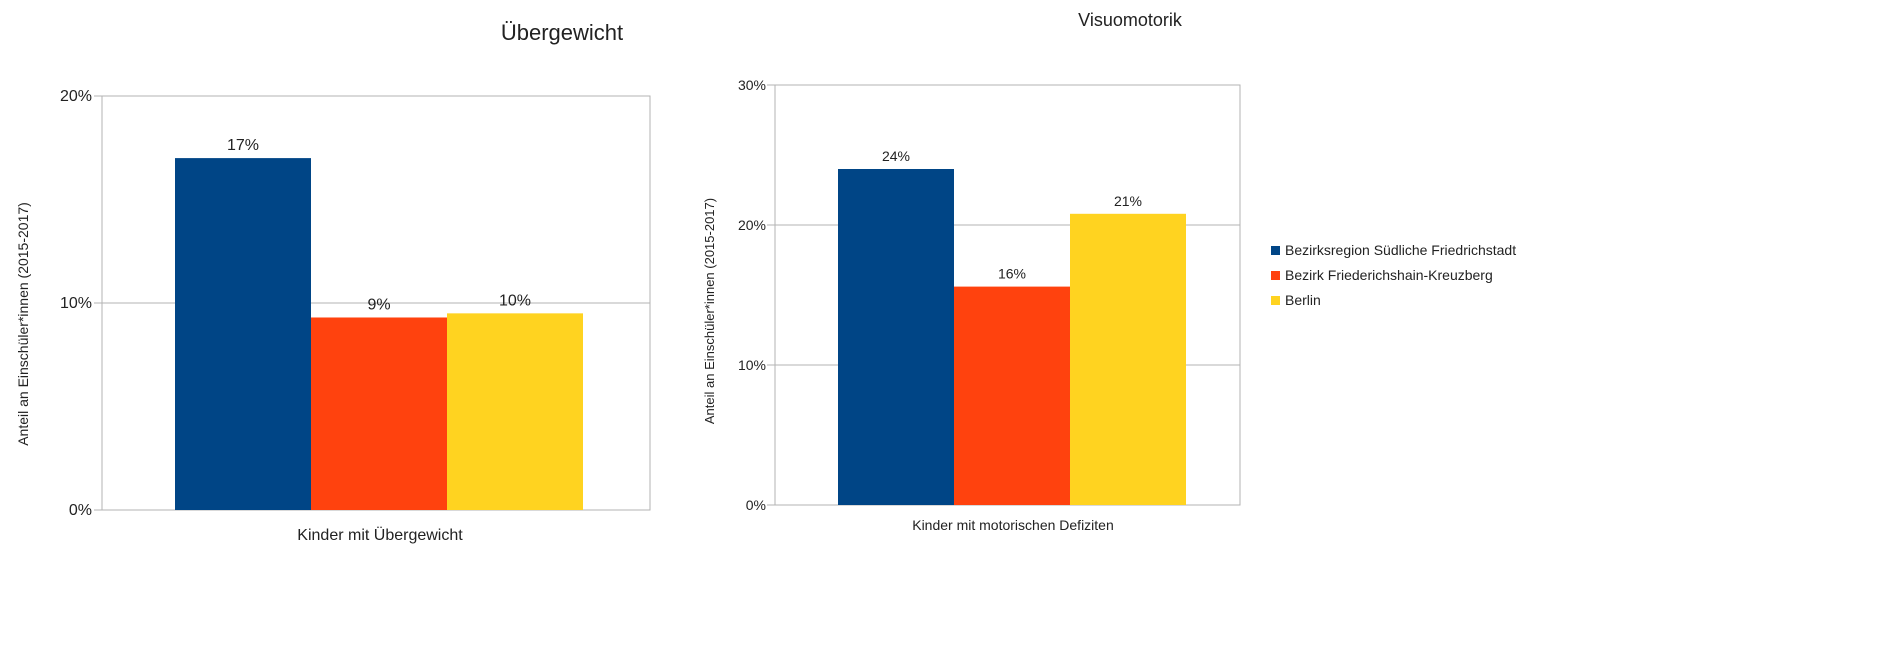 The width and height of the screenshot is (1898, 657). Describe the element at coordinates (378, 304) in the screenshot. I see `data-label: 9%` at that location.